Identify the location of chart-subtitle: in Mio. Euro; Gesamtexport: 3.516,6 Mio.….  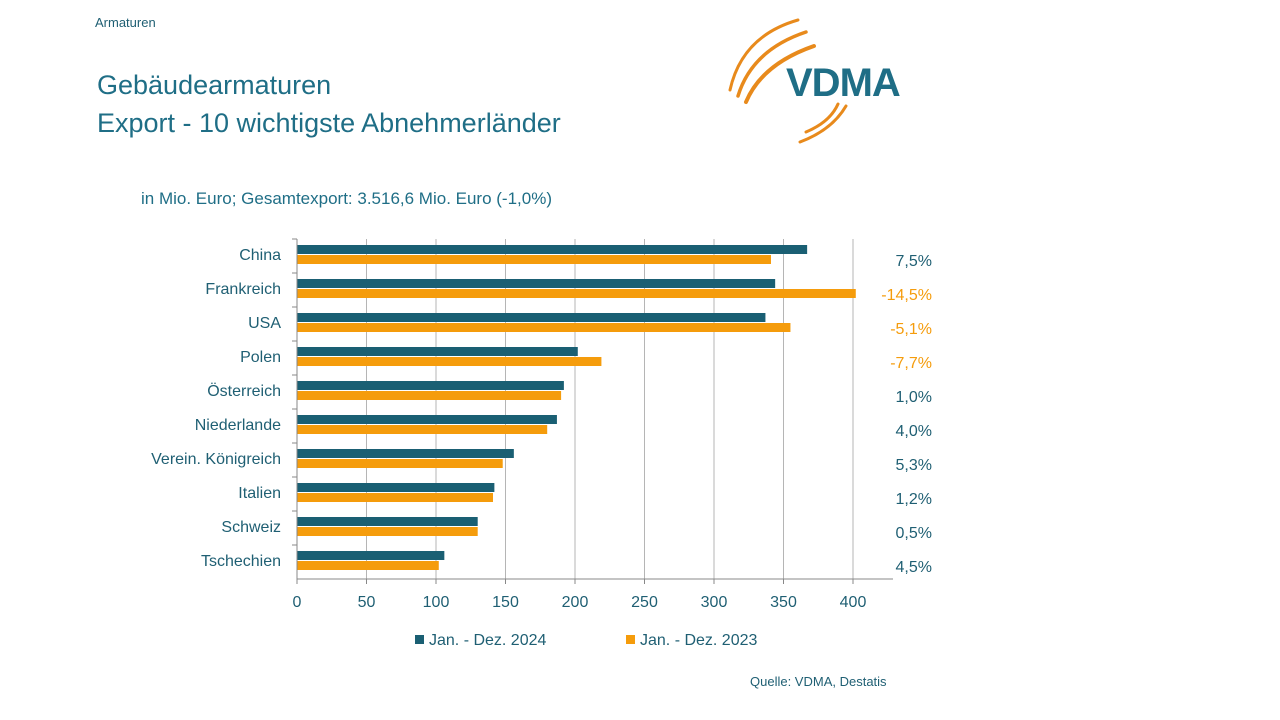
(347, 198).